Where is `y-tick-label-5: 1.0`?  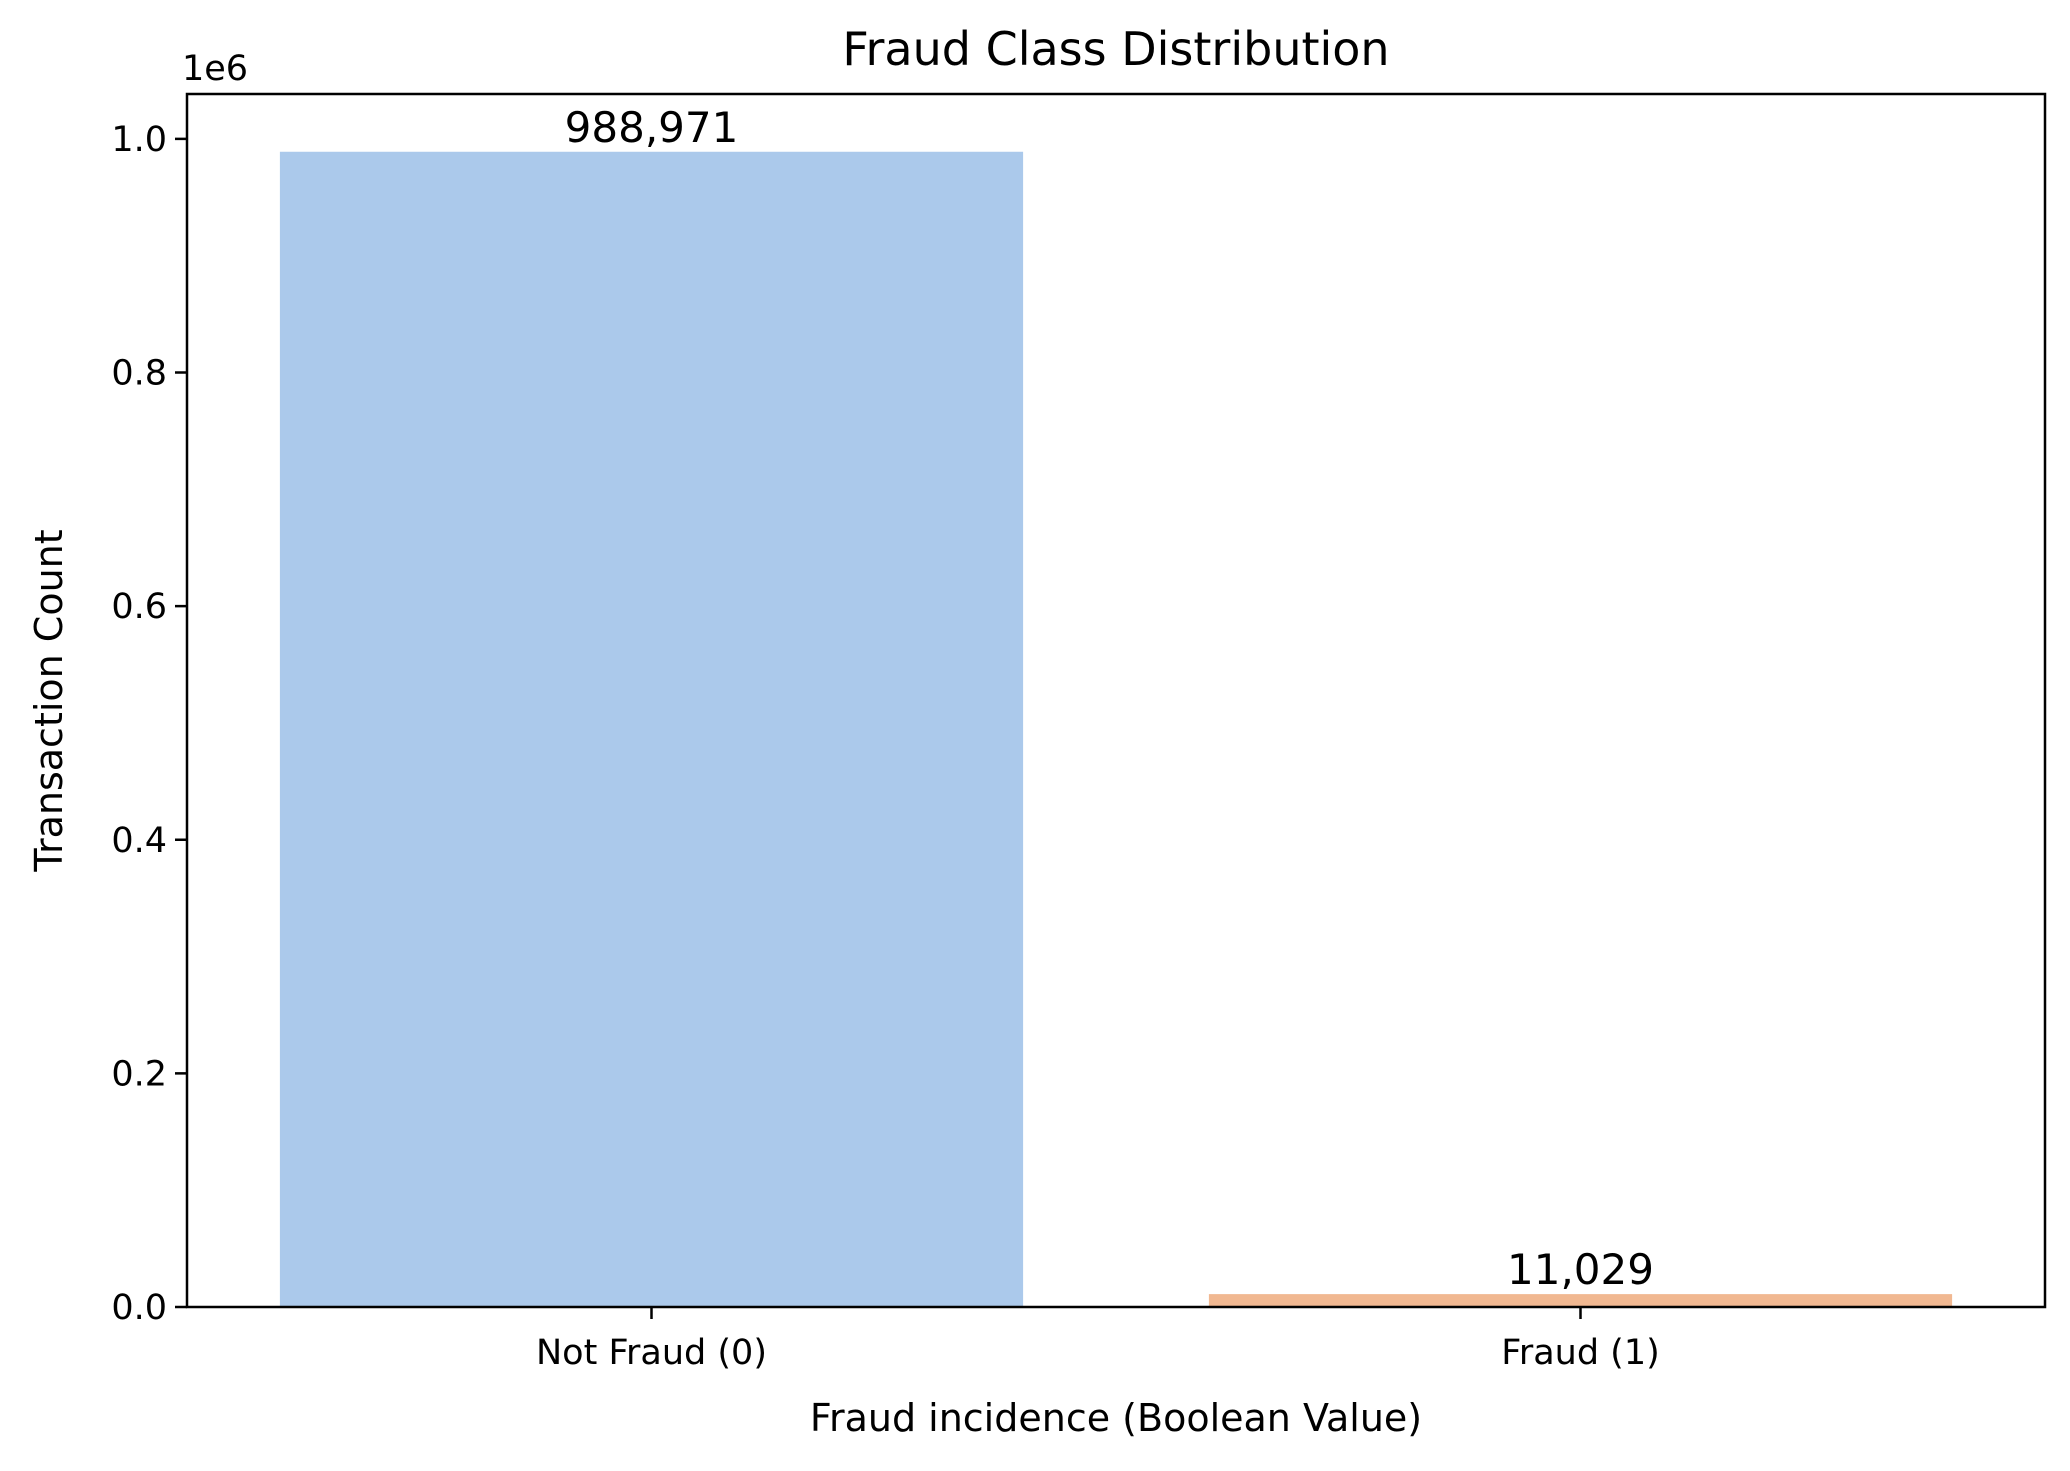 y-tick-label-5: 1.0 is located at coordinates (139, 140).